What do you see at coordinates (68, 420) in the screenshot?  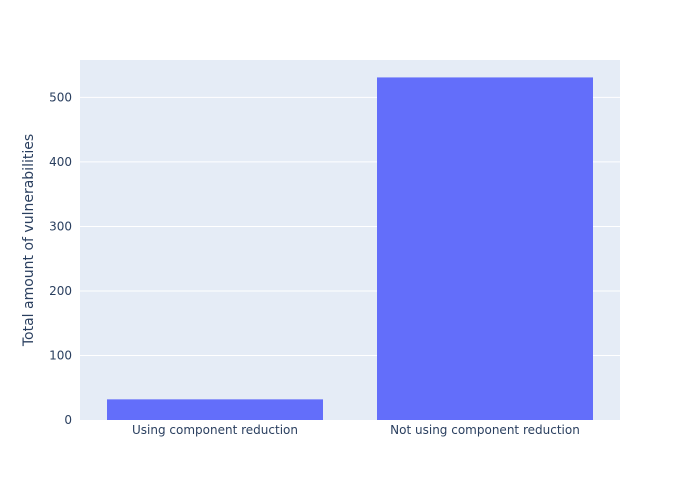 I see `y-tick-label: 0` at bounding box center [68, 420].